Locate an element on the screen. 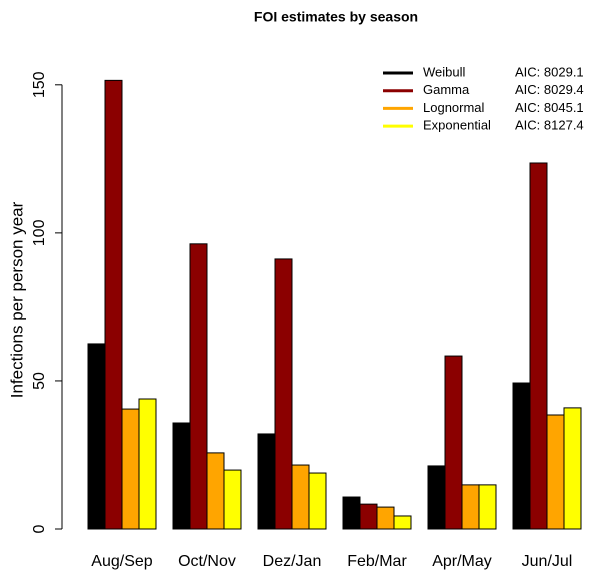  x-tick-label: Aug/Sep is located at coordinates (121, 561).